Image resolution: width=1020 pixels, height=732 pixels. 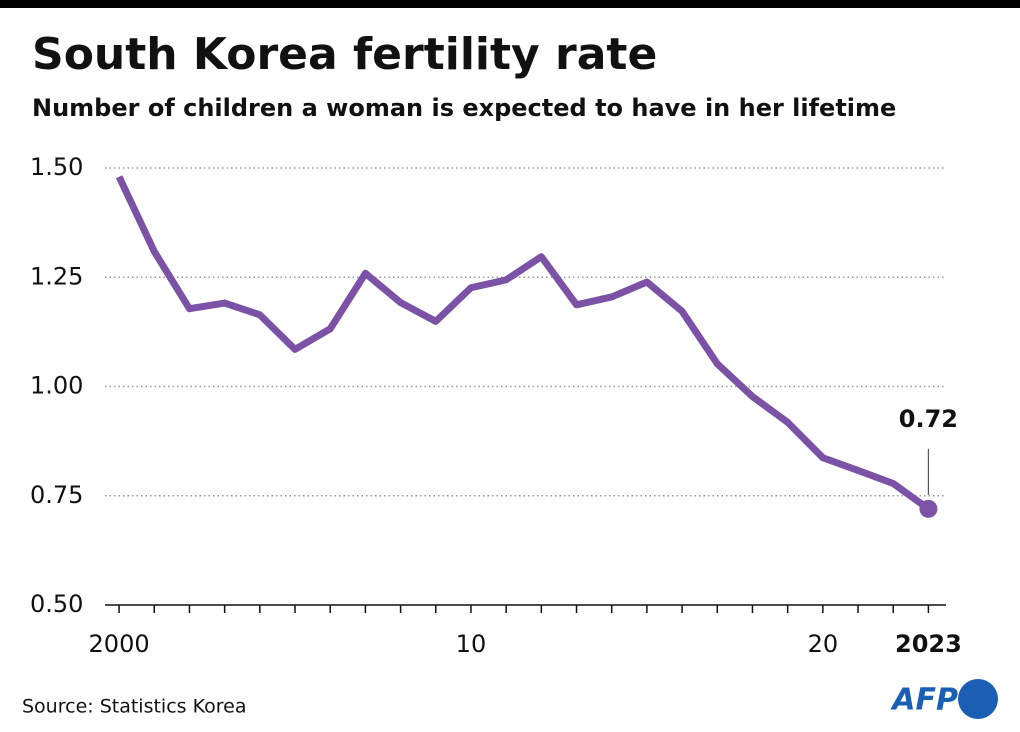 I want to click on y-tick-label: 1.25, so click(x=56, y=276).